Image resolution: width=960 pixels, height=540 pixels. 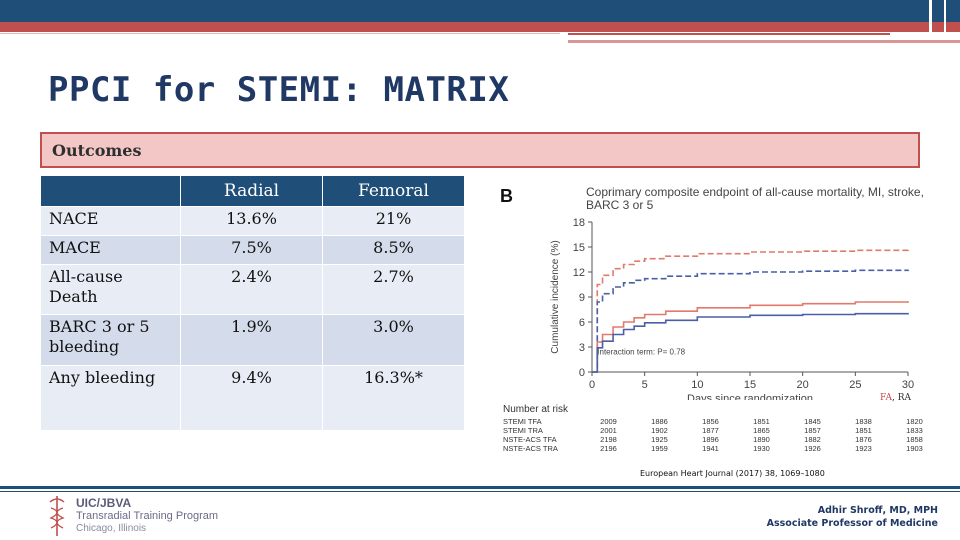 What do you see at coordinates (914, 439) in the screenshot?
I see `risk-count: 1858` at bounding box center [914, 439].